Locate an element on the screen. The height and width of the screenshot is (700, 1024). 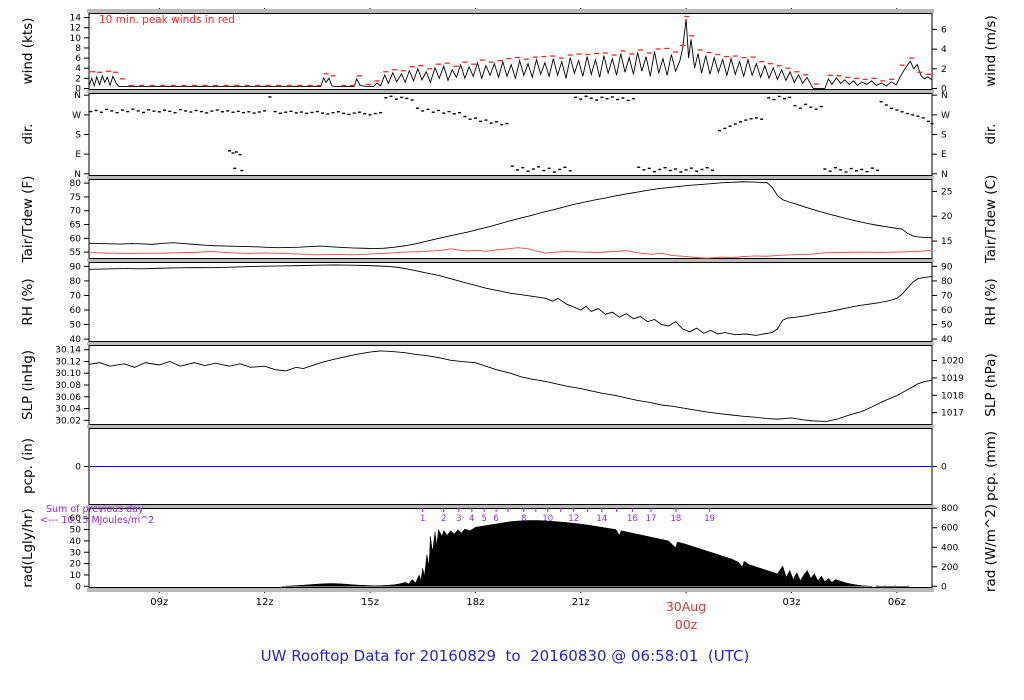
y-tick-label: 55 is located at coordinates (75, 253).